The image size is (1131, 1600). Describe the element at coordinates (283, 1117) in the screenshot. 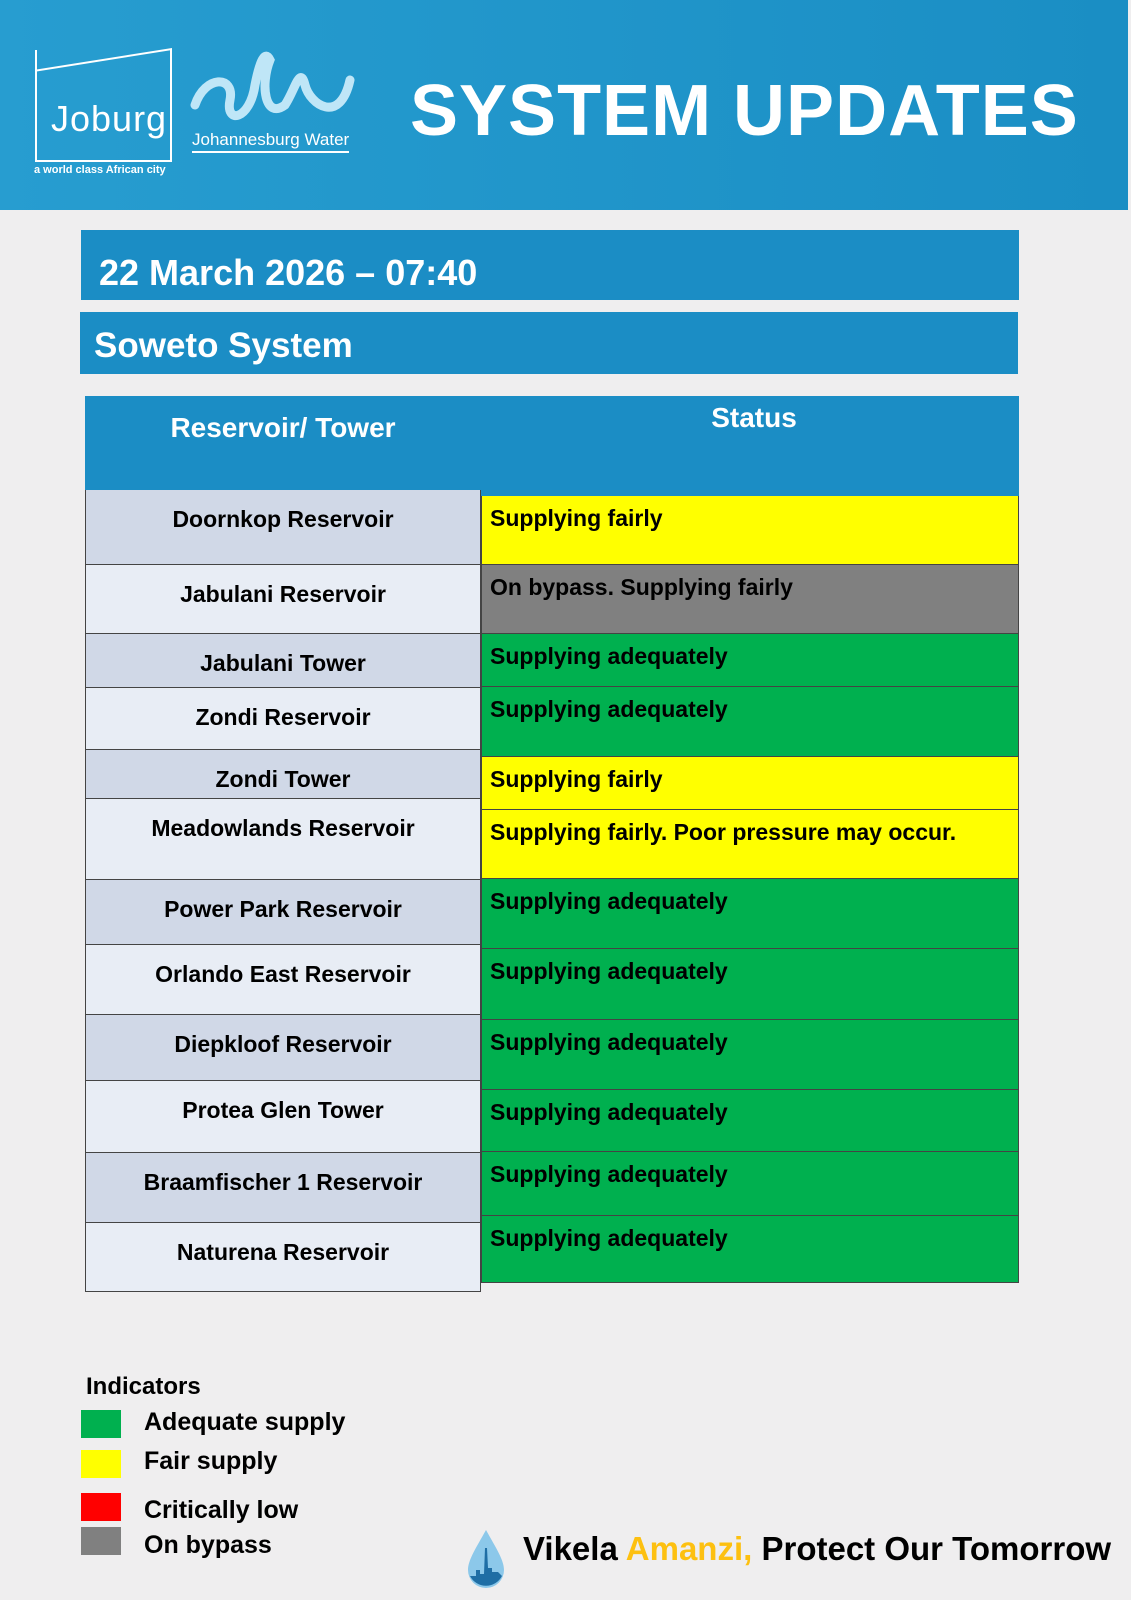

I see `reservoir-name: Protea Glen Tower` at that location.